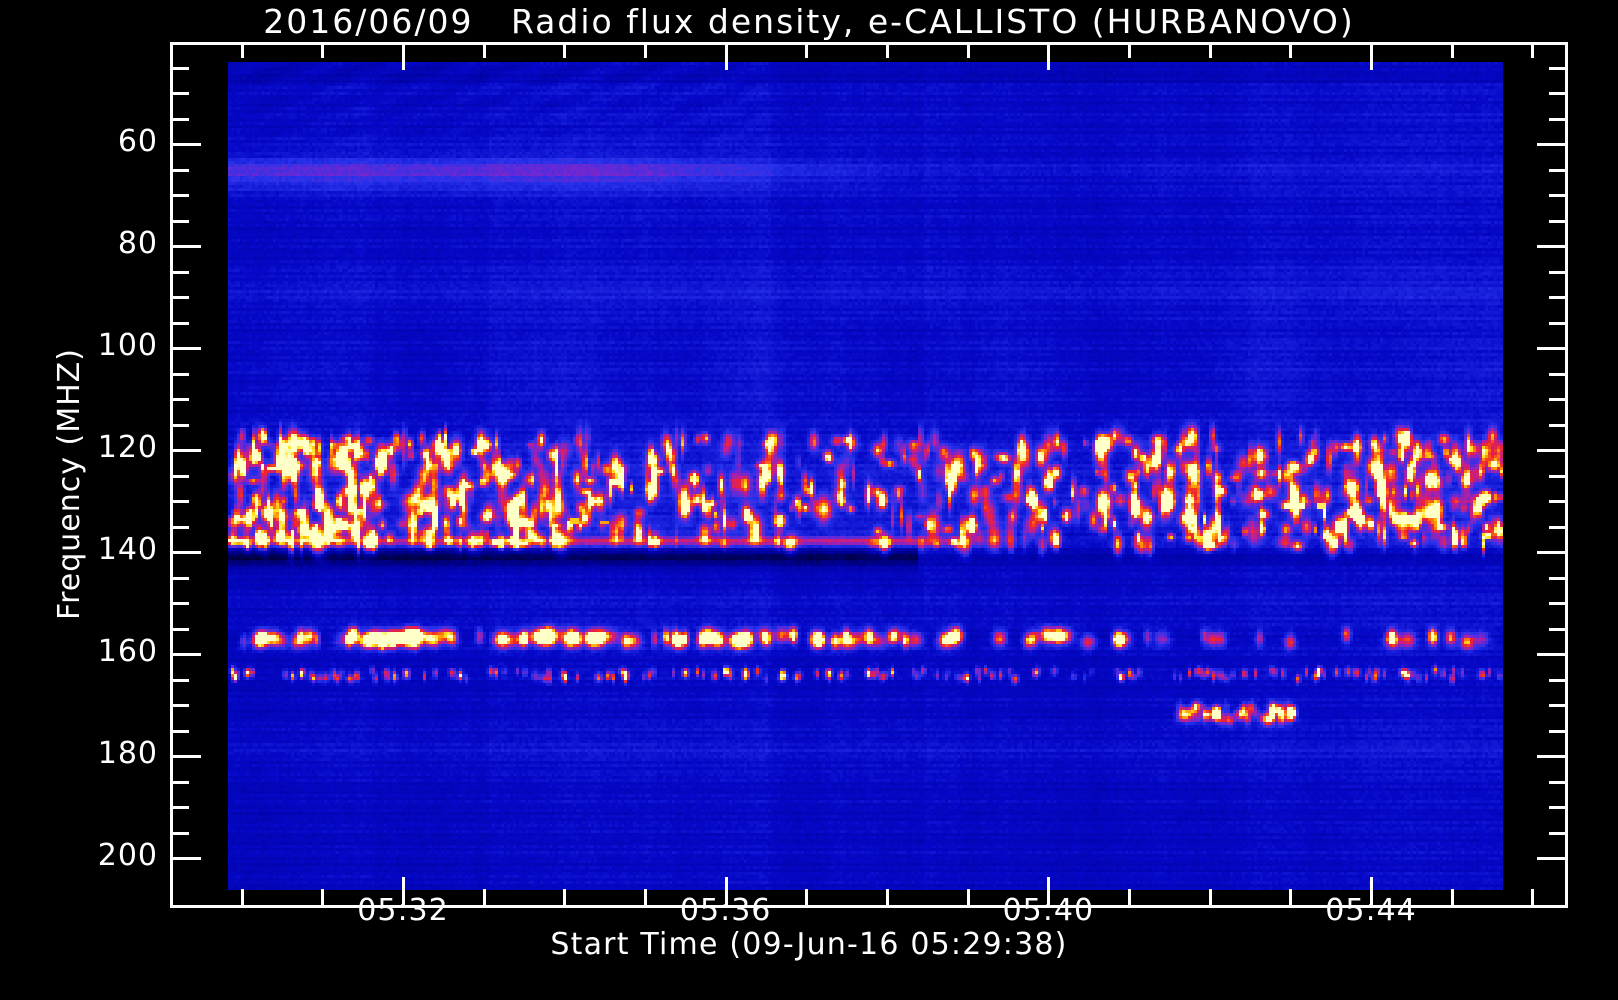 The height and width of the screenshot is (1000, 1618). Describe the element at coordinates (127, 753) in the screenshot. I see `y-tick-label-180: 180` at that location.